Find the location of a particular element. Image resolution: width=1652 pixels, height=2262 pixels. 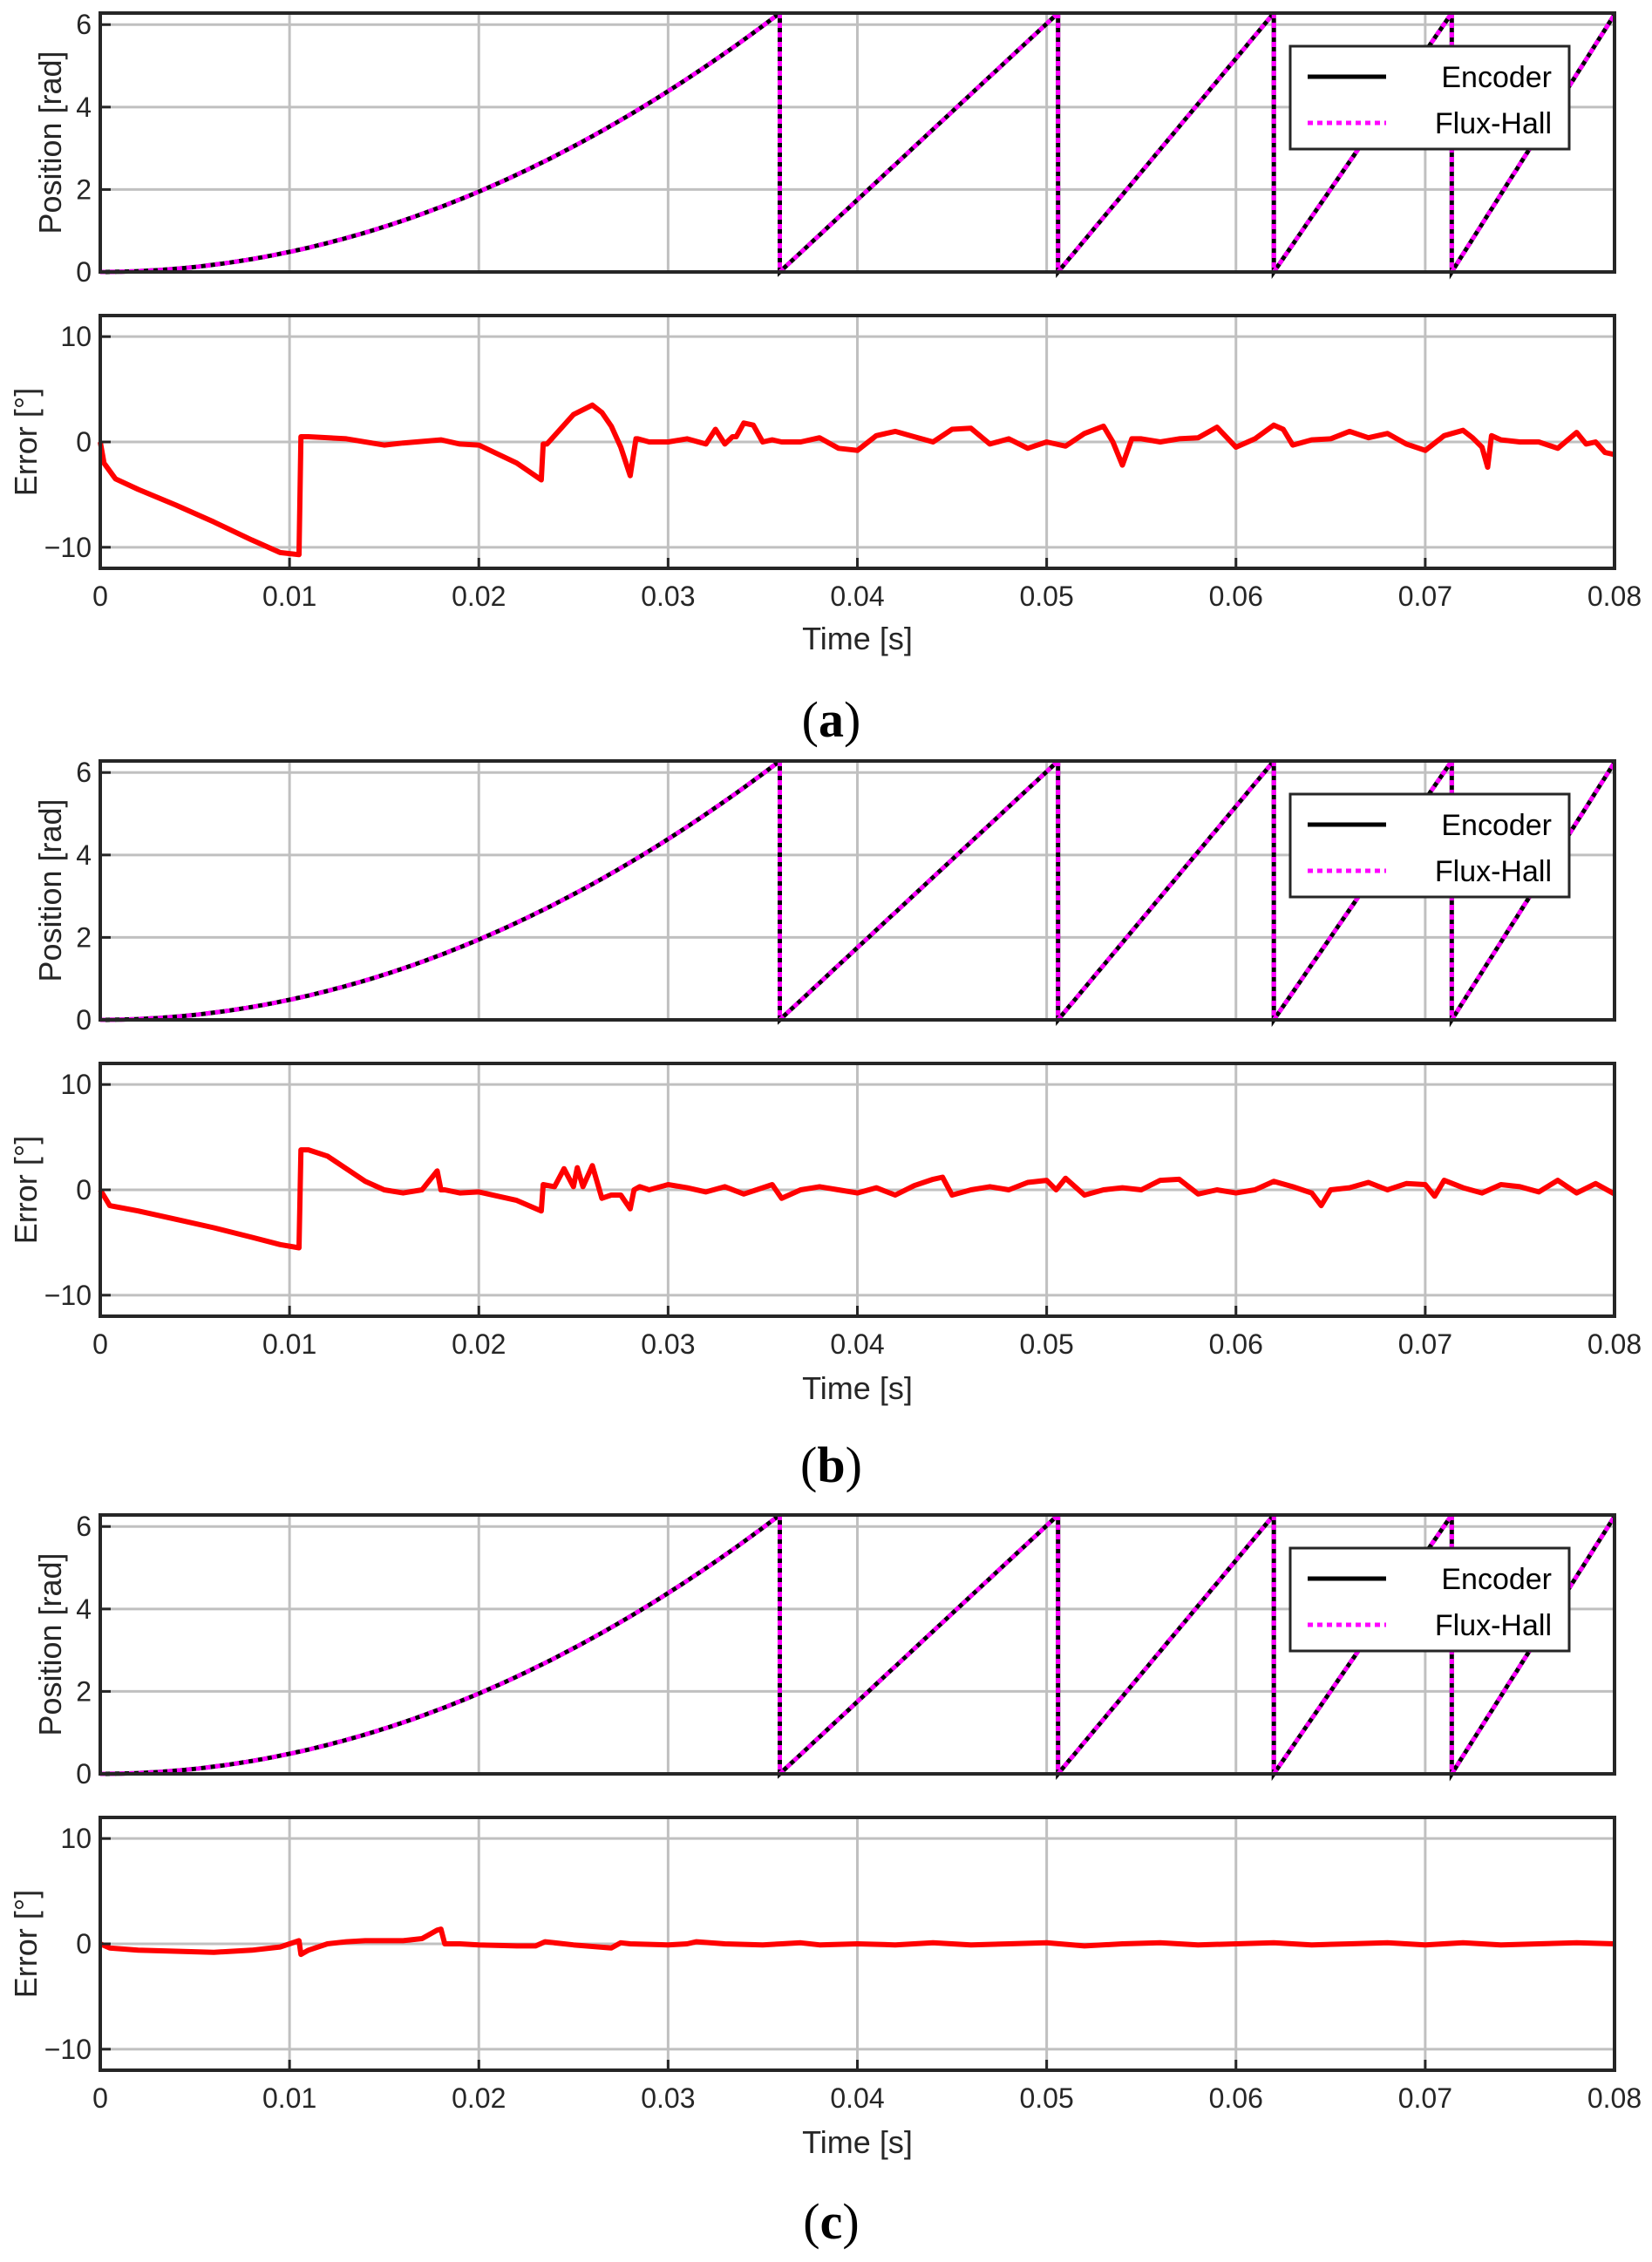

caption-letter: b is located at coordinates (831, 1465).